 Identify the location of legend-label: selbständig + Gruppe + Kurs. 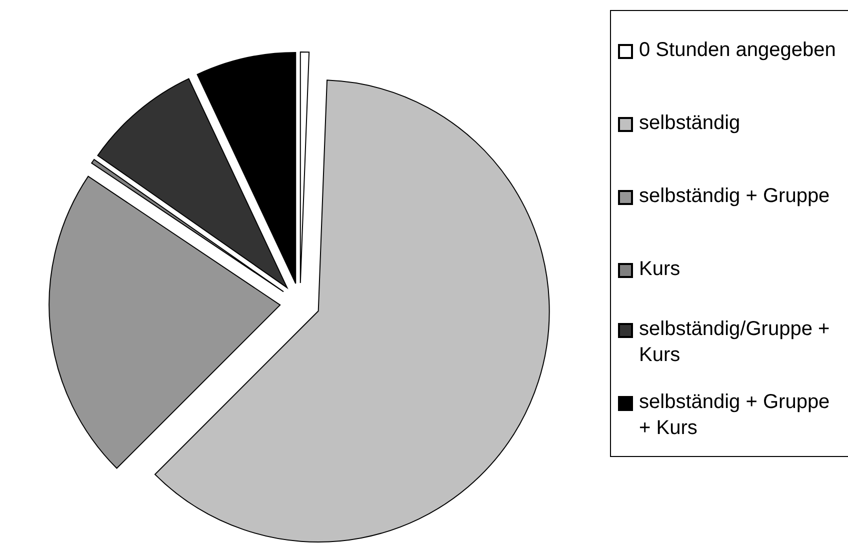
(735, 415).